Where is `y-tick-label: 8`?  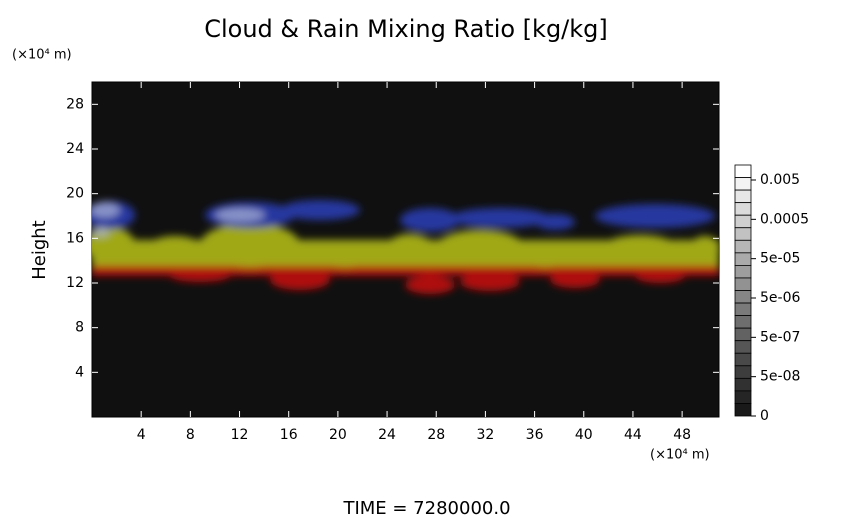
y-tick-label: 8 is located at coordinates (79, 328).